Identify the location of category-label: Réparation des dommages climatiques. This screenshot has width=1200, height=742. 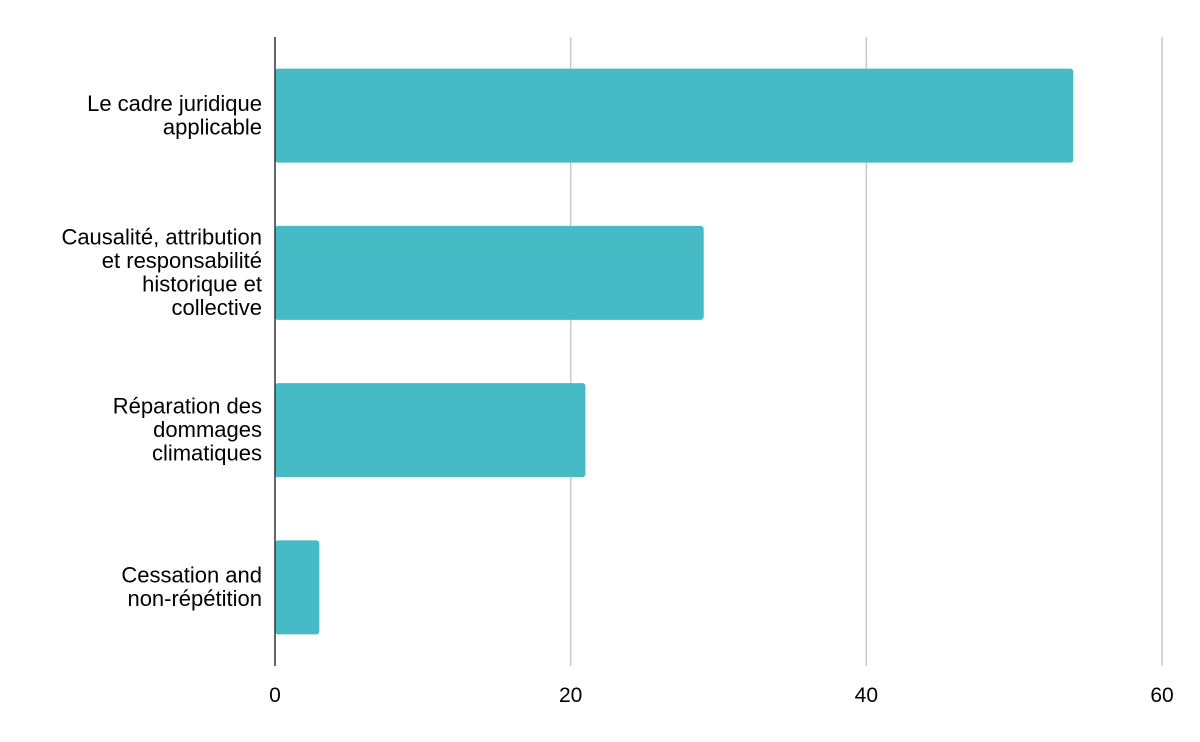
(187, 430).